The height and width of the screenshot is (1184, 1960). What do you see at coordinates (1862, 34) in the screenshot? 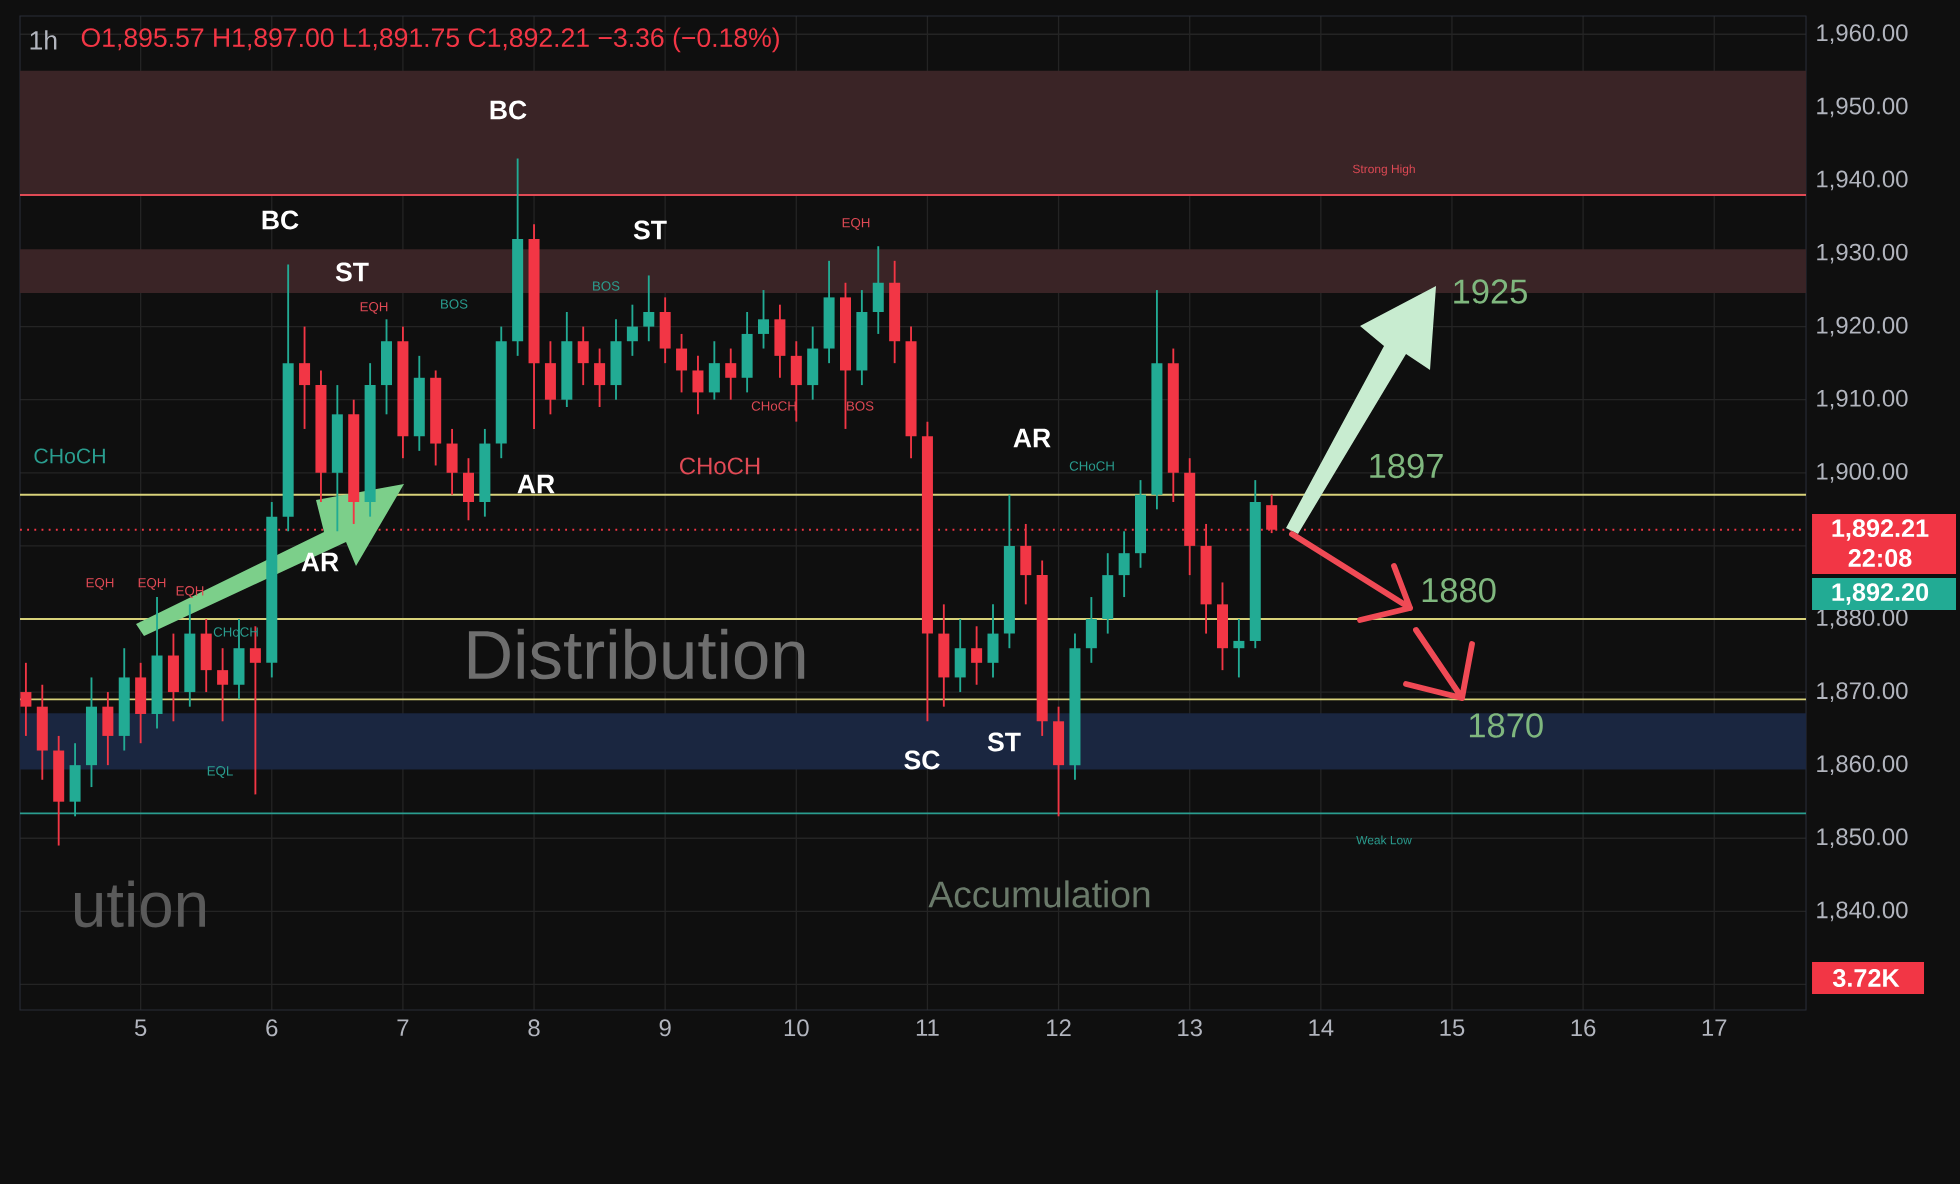
I see `y-tick-label: 1,960.00` at bounding box center [1862, 34].